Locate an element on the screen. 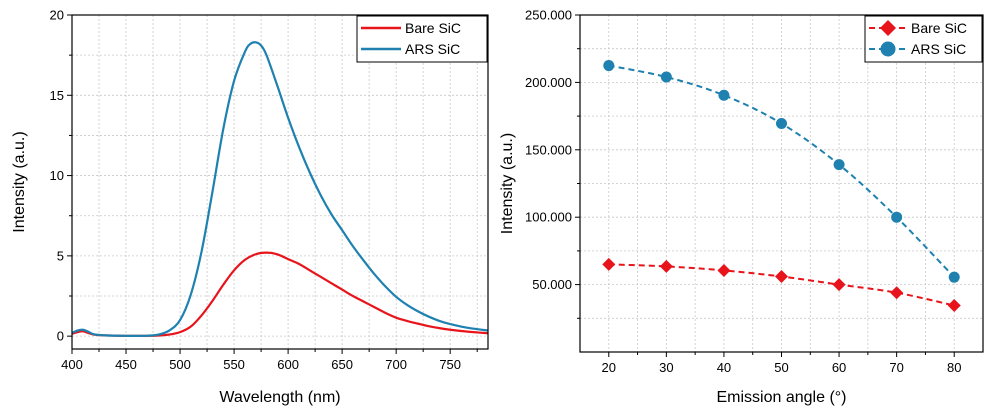  x-tick-label: 650 is located at coordinates (342, 364).